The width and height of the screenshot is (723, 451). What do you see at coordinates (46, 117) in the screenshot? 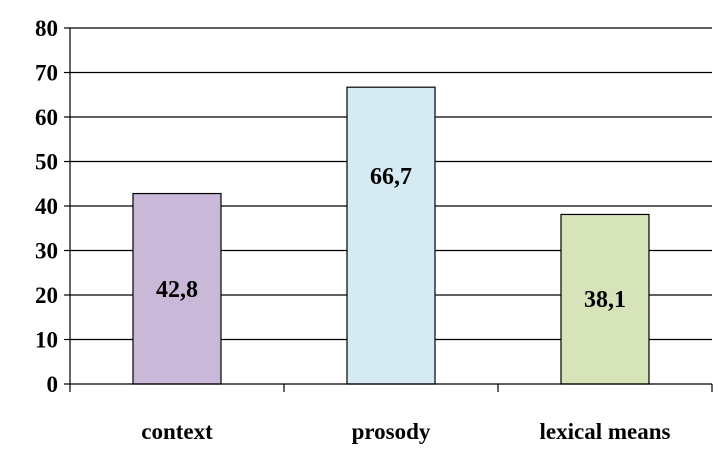
I see `y-tick-label: 60` at bounding box center [46, 117].